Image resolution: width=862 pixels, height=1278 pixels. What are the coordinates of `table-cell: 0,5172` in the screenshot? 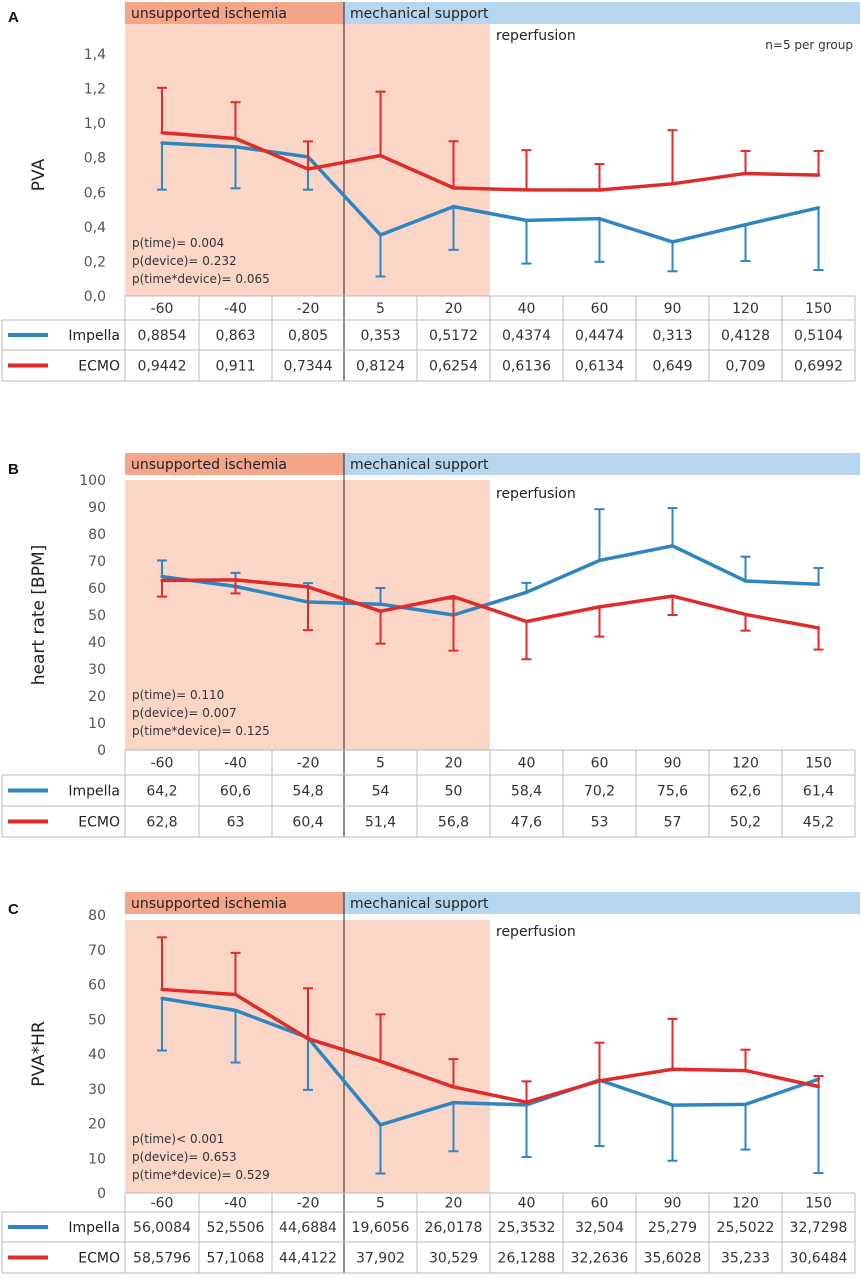 It's located at (453, 336).